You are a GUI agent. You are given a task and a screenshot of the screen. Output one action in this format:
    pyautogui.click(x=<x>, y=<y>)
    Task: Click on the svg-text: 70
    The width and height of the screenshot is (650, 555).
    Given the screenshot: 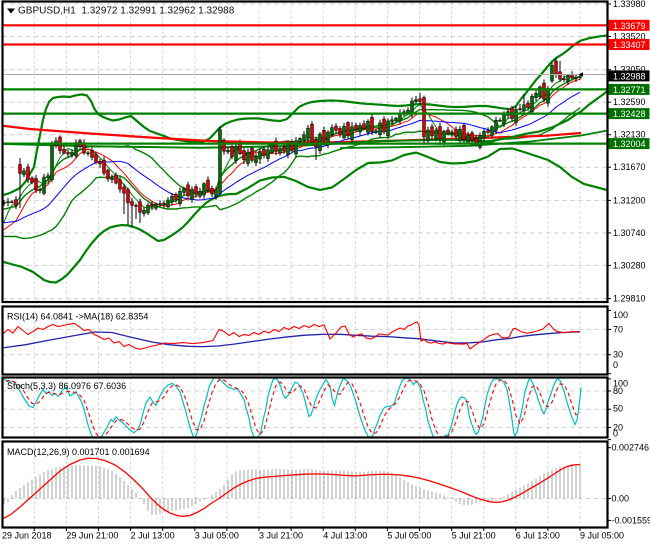 What is the action you would take?
    pyautogui.click(x=618, y=329)
    